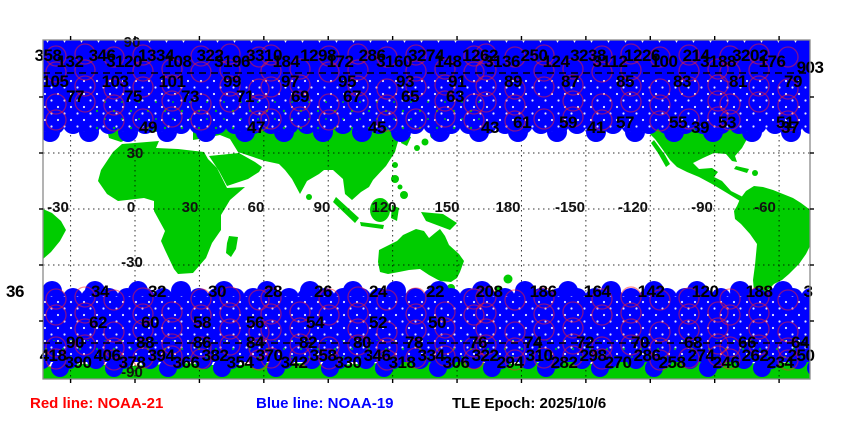 This screenshot has width=850, height=425. I want to click on pass-number: 71, so click(245, 96).